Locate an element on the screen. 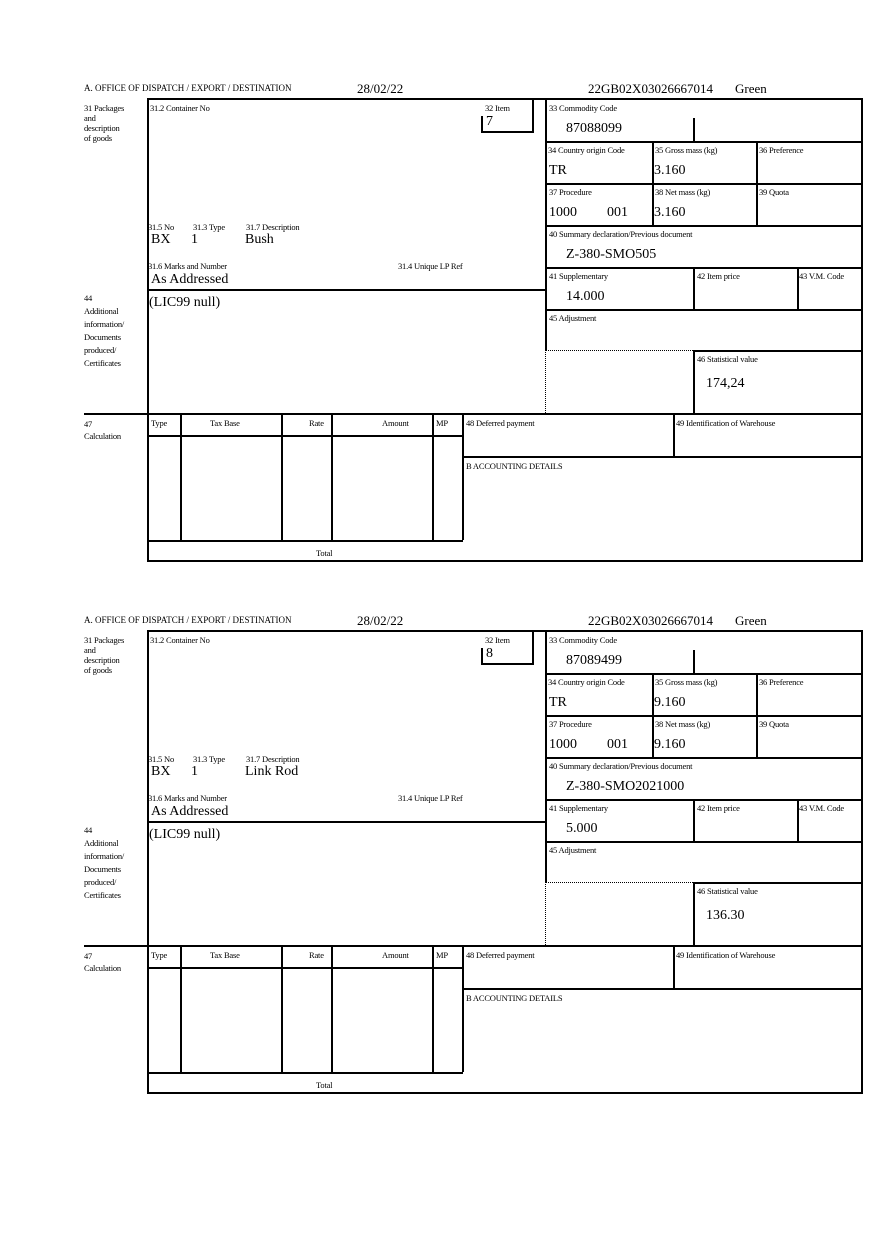  total-label: Total is located at coordinates (324, 1085).